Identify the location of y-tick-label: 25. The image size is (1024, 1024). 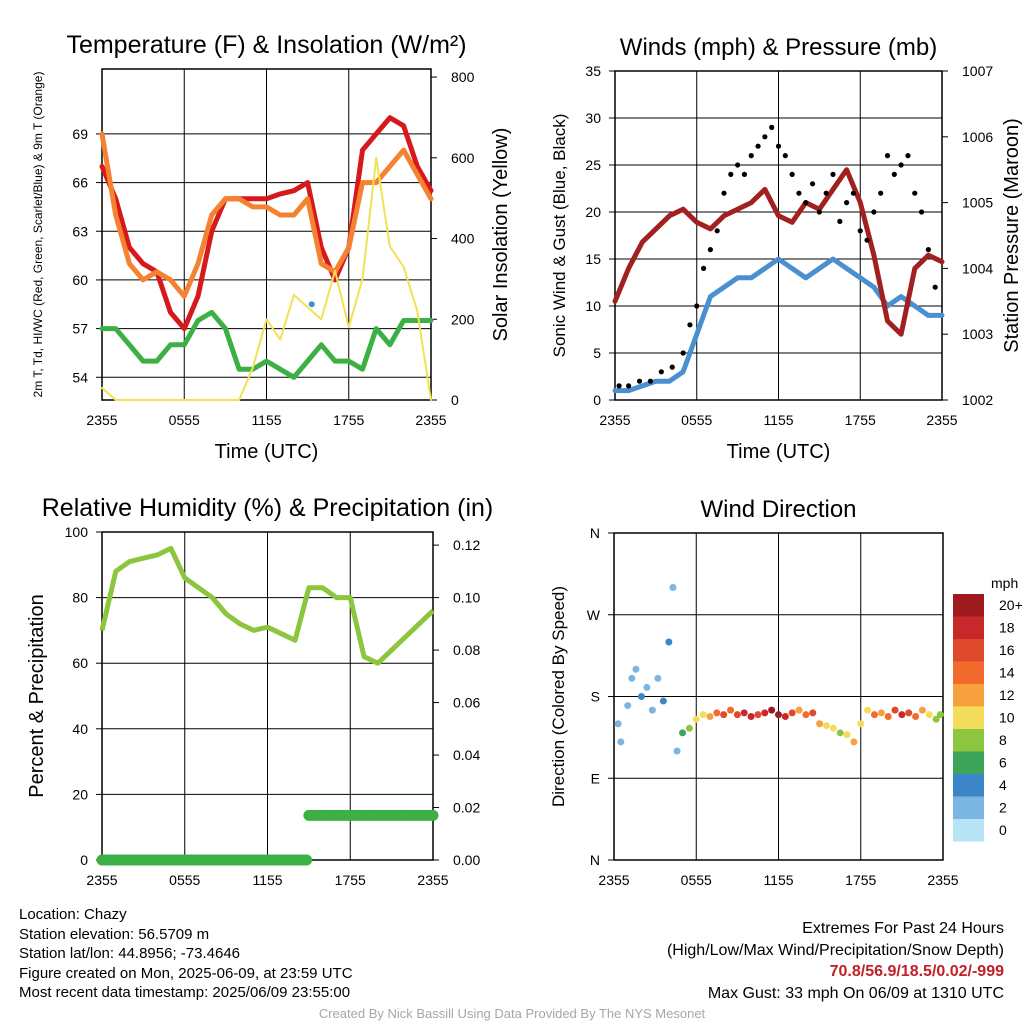
(593, 165).